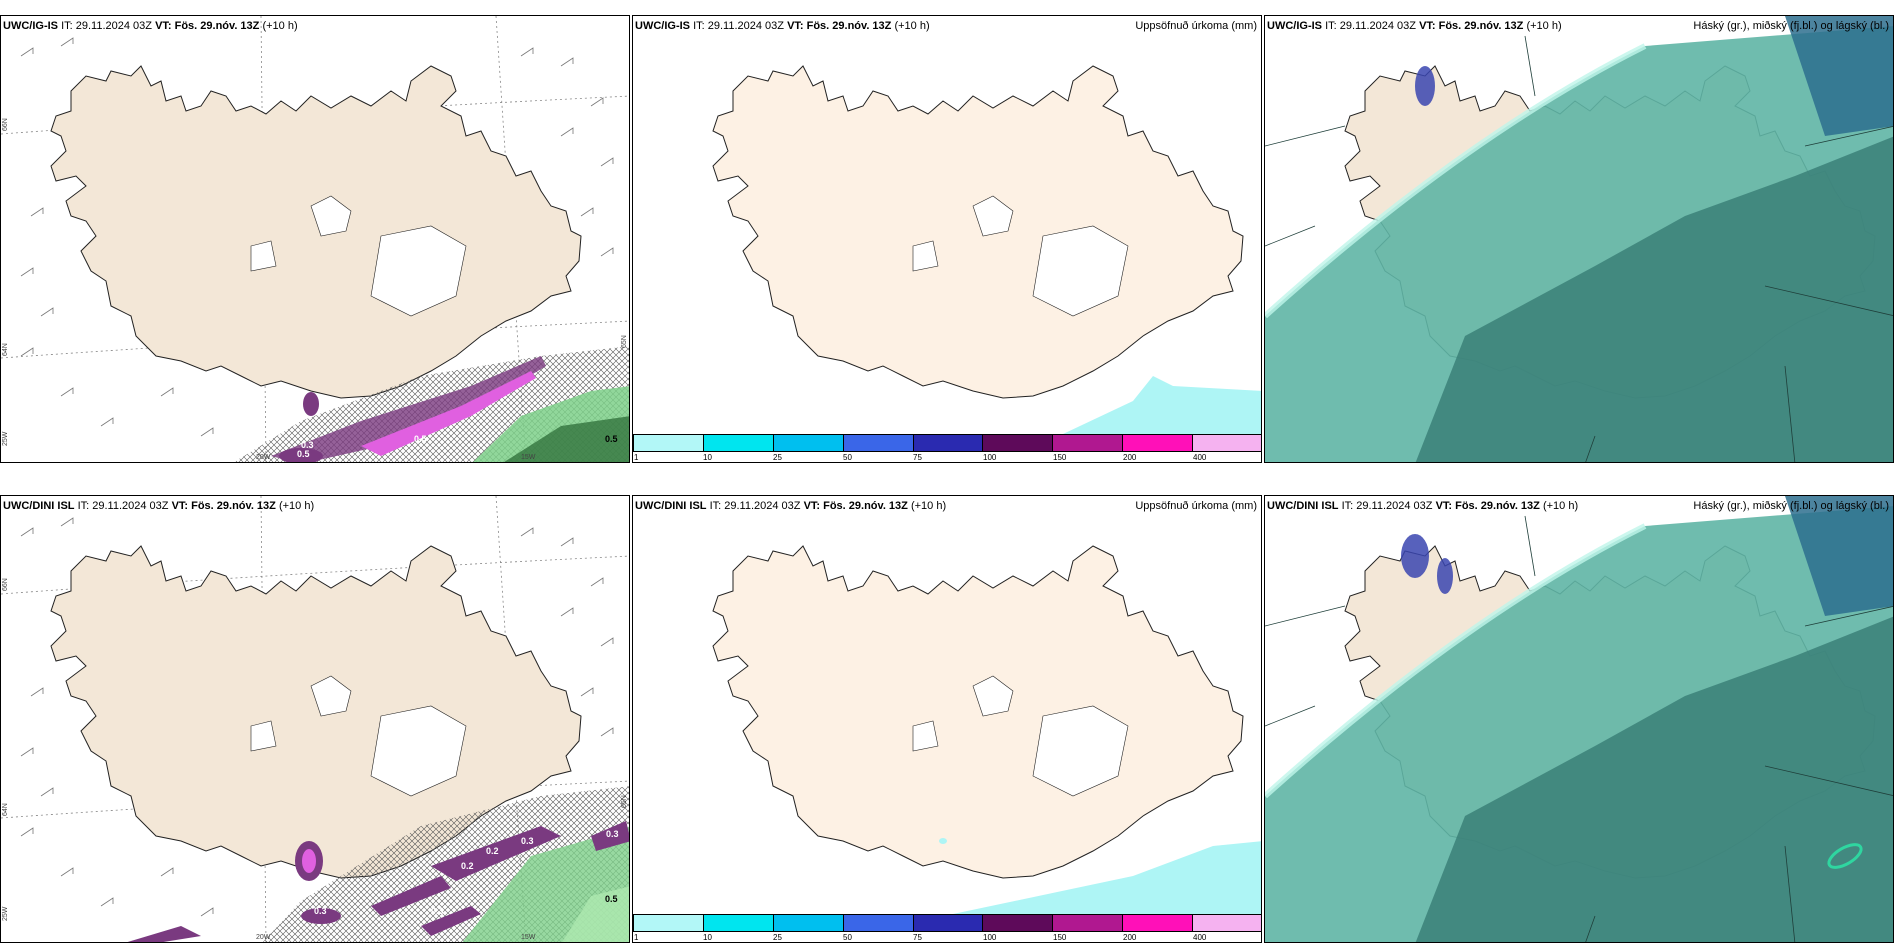  Describe the element at coordinates (378, 864) in the screenshot. I see `precip-type-areas` at that location.